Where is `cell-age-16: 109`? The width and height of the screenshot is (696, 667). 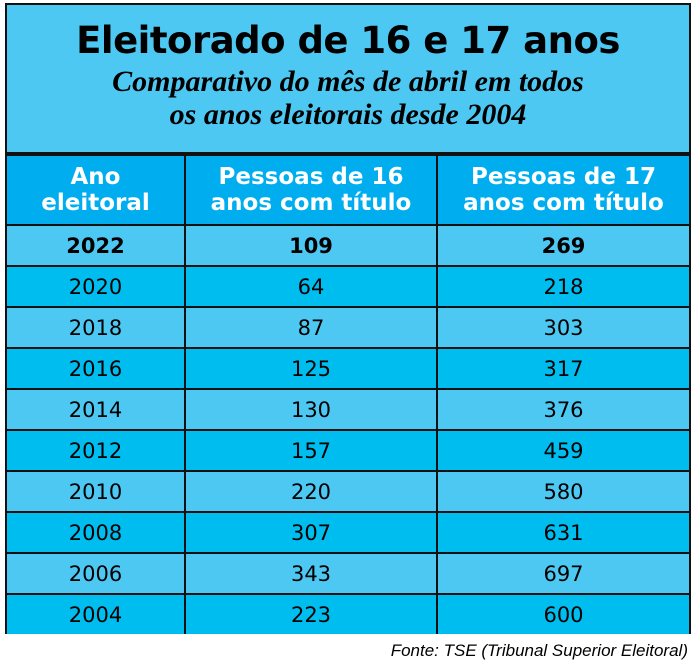 cell-age-16: 109 is located at coordinates (311, 245).